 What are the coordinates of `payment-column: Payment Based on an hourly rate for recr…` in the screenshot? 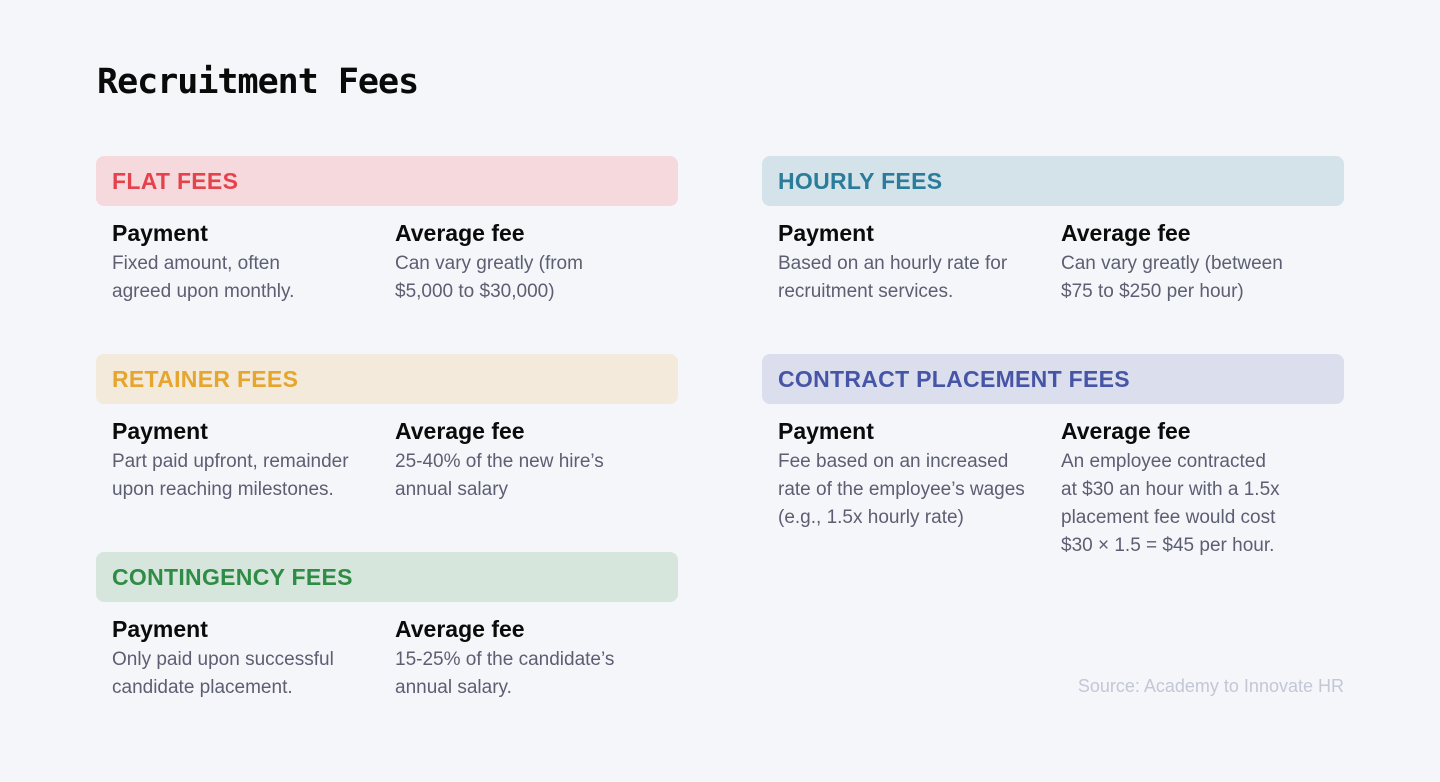 It's located at (919, 262).